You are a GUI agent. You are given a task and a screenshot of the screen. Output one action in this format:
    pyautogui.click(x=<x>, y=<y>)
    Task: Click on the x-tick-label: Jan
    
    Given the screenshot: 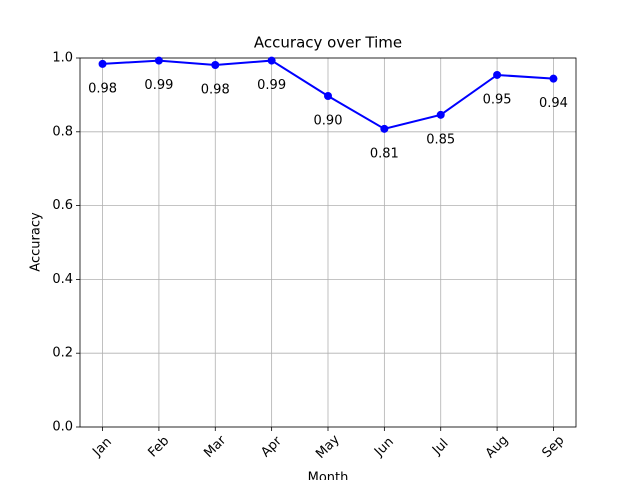 What is the action you would take?
    pyautogui.click(x=101, y=447)
    